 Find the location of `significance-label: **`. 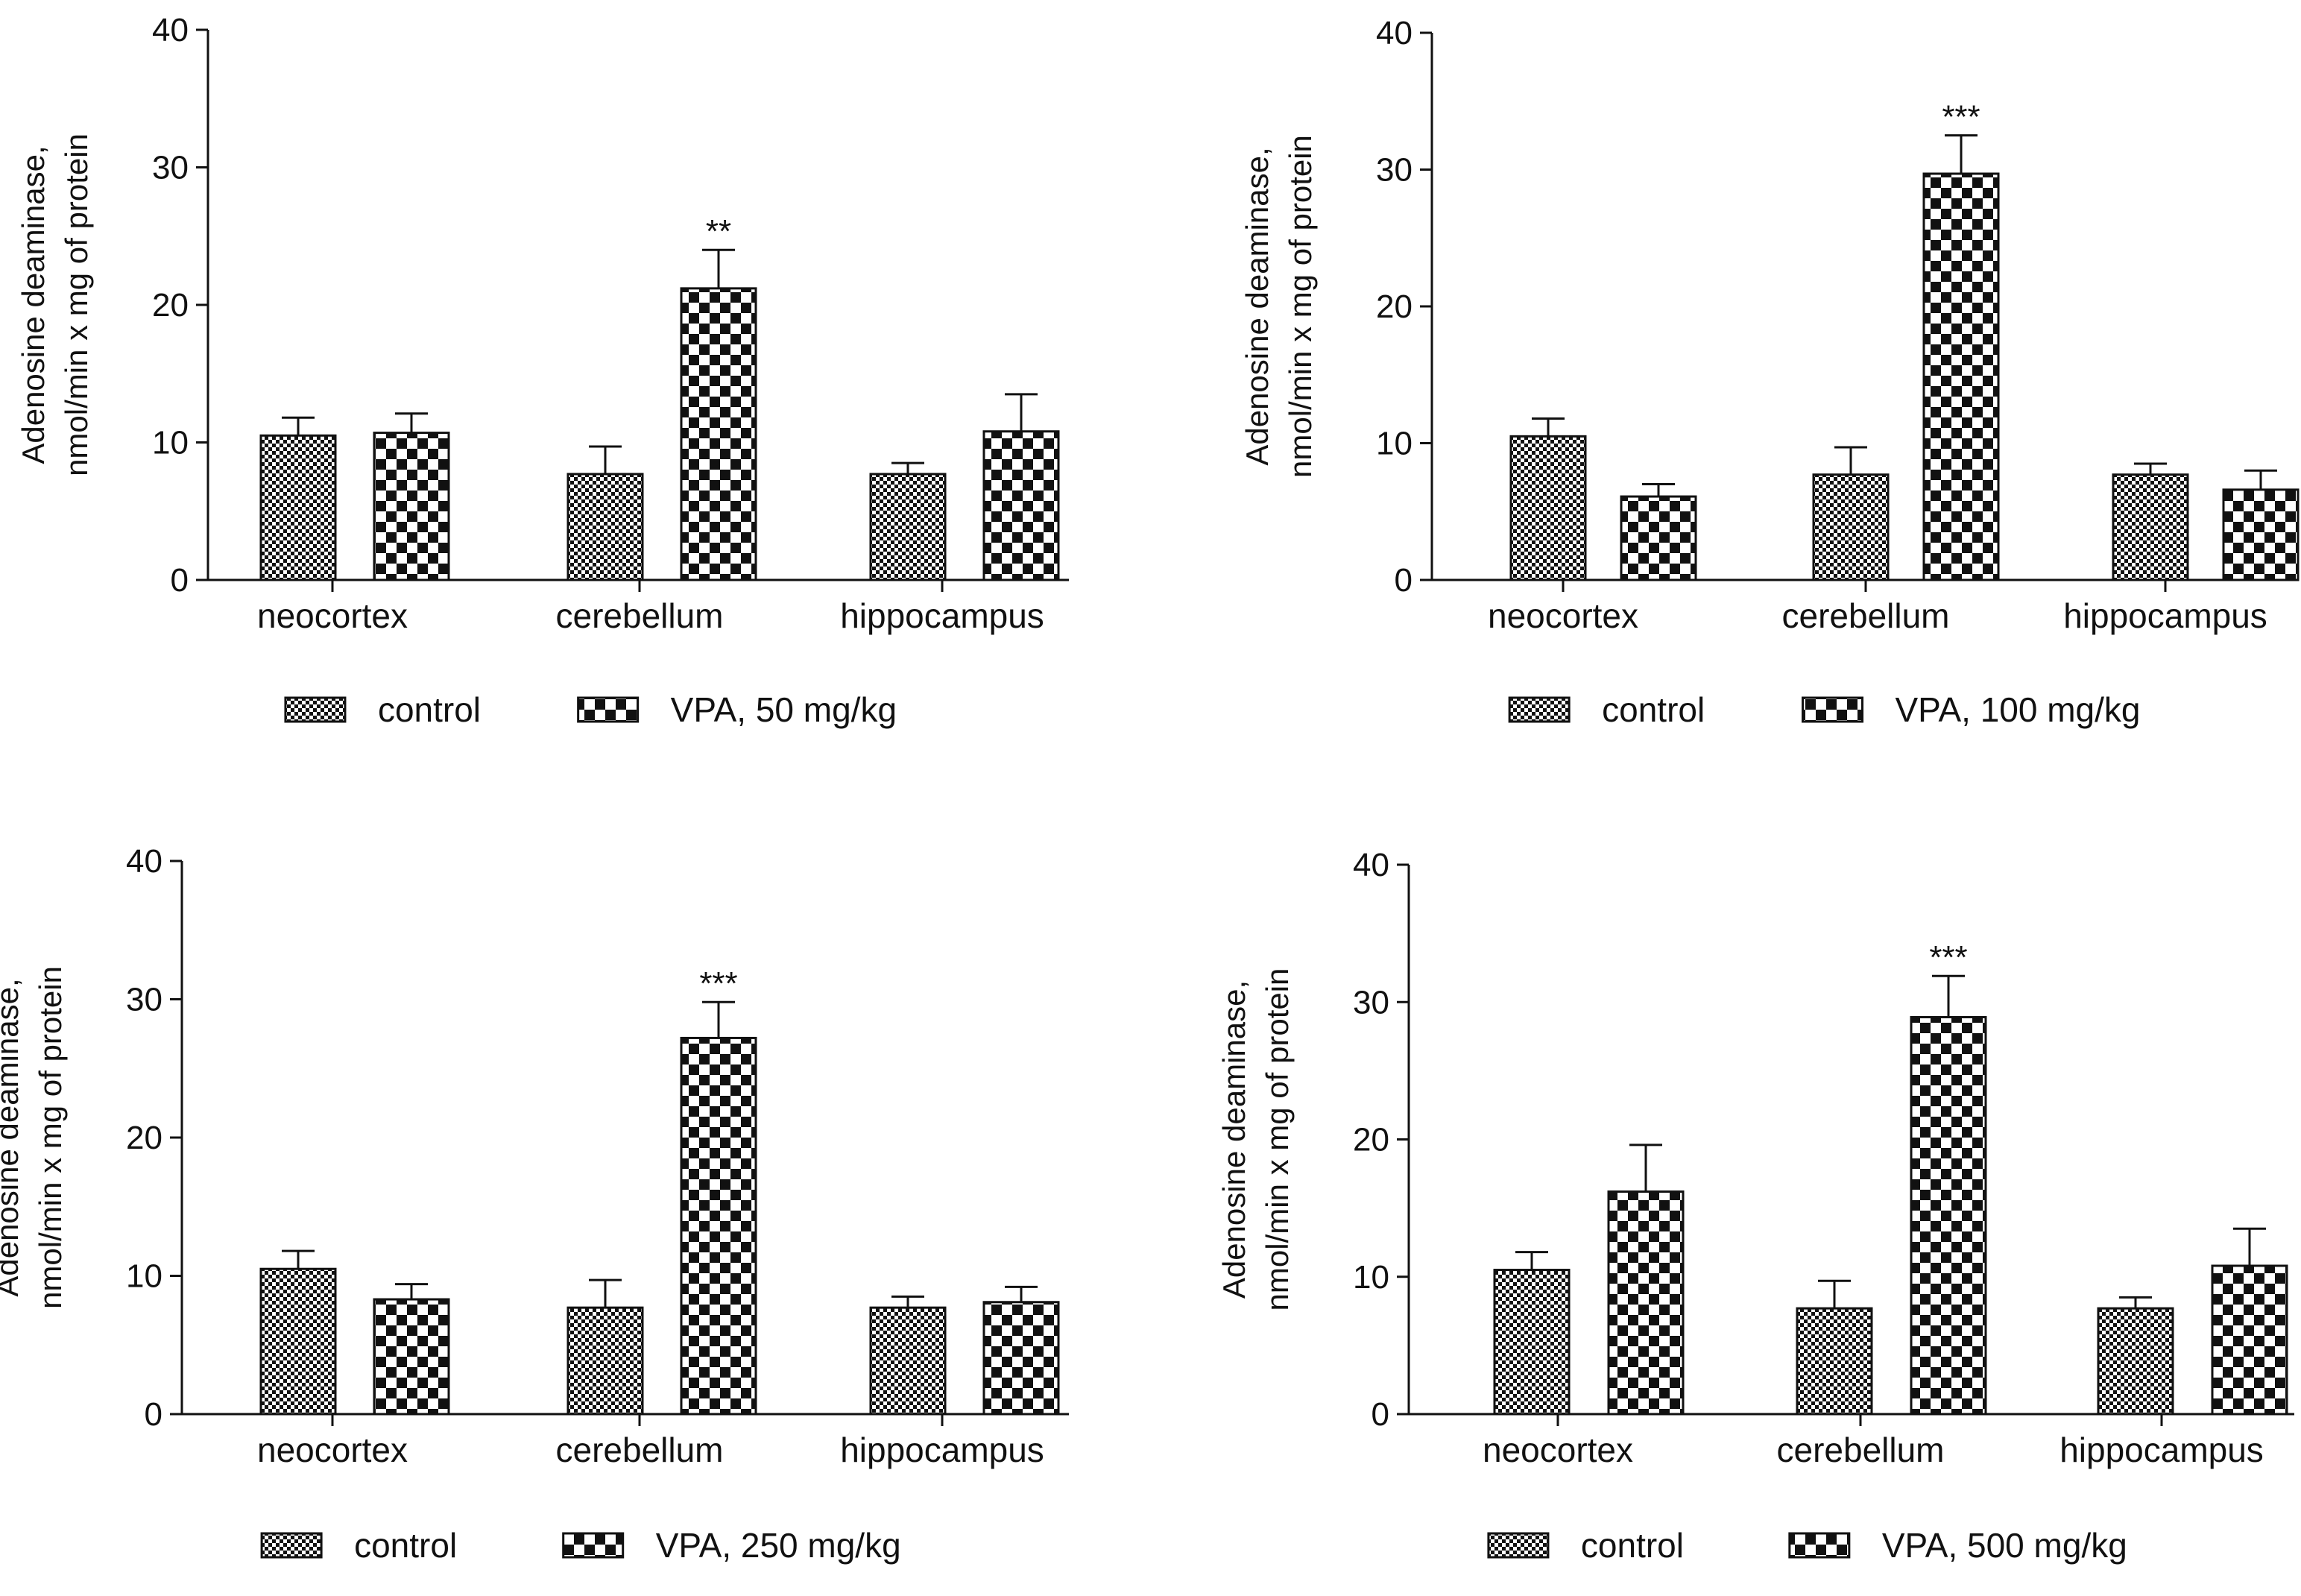

significance-label: ** is located at coordinates (718, 231).